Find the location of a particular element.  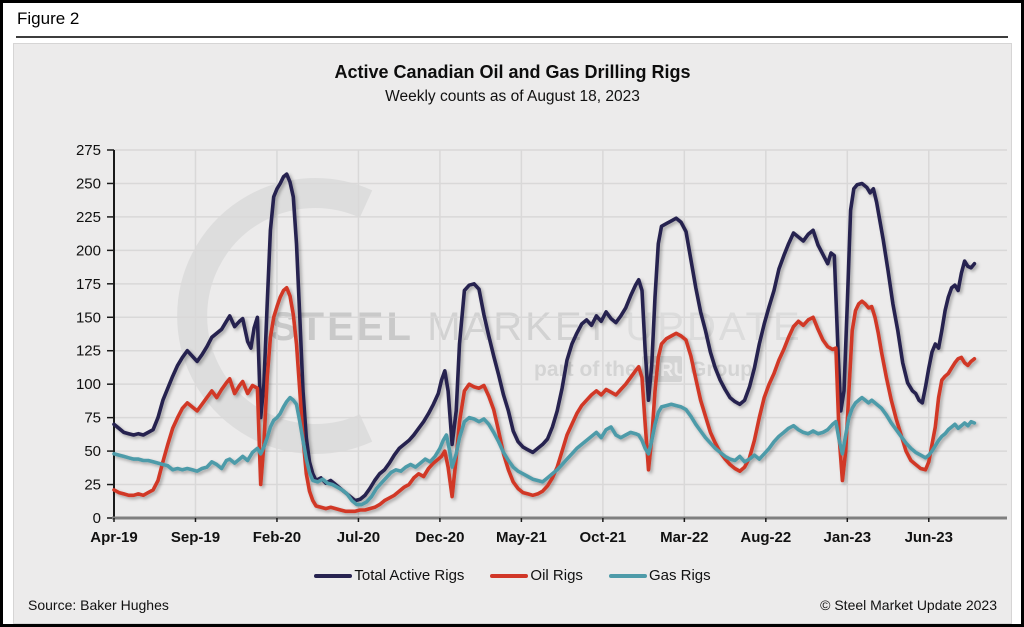

chart-legend: Total Active Rigs Oil Rigs Gas Rigs is located at coordinates (512, 575).